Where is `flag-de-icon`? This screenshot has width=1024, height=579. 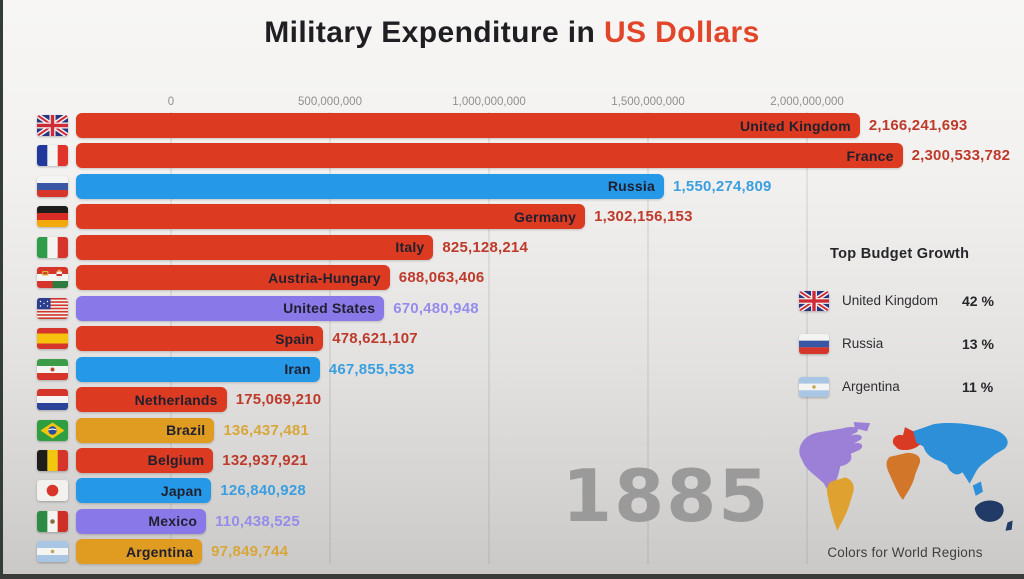
flag-de-icon is located at coordinates (52, 217).